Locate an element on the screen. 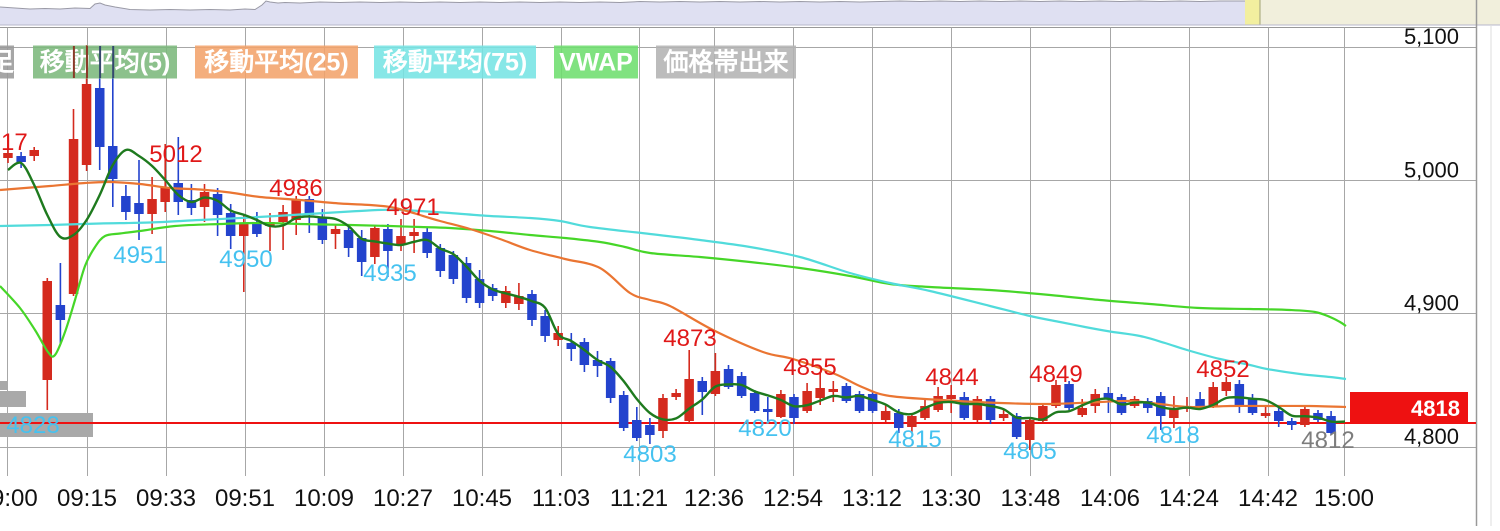 This screenshot has width=1500, height=531. svg-text: 15:00 is located at coordinates (1344, 498).